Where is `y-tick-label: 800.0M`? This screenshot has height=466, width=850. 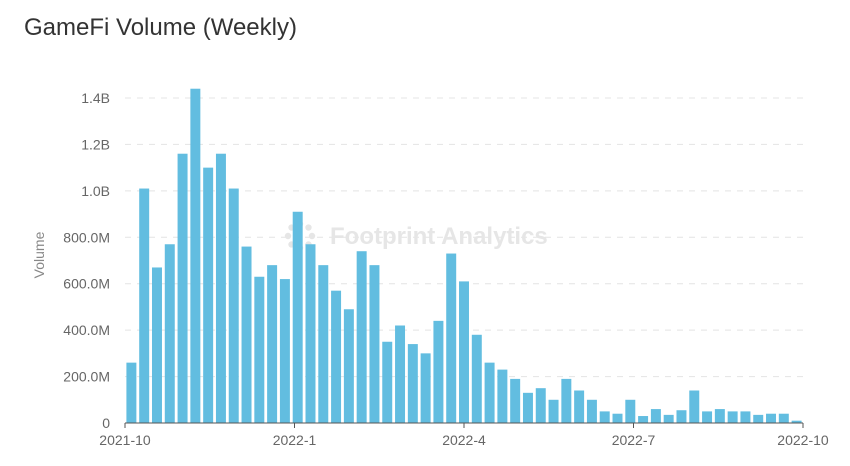 y-tick-label: 800.0M is located at coordinates (86, 237).